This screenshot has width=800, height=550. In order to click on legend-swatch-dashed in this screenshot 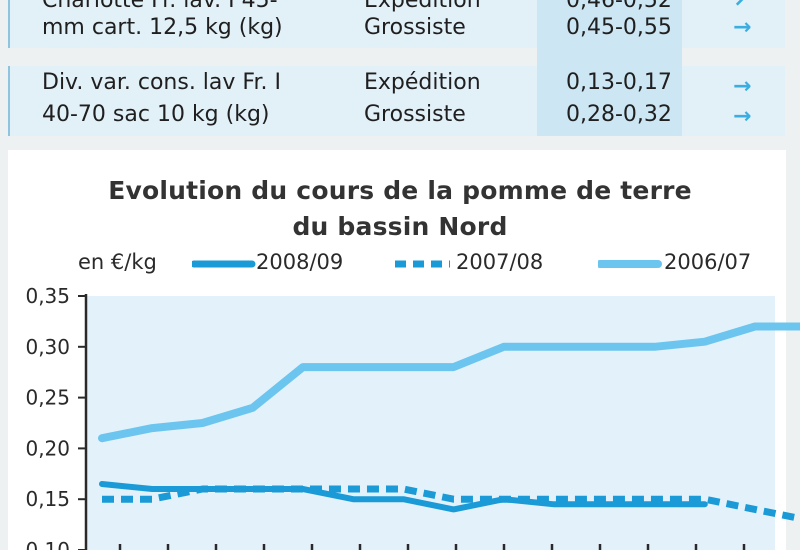, I will do `click(422, 264)`.